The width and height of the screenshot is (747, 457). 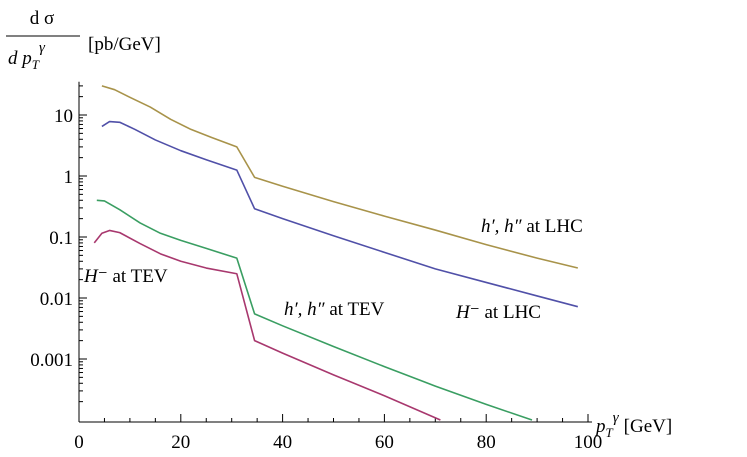 What do you see at coordinates (355, 309) in the screenshot?
I see `annotation-h-tev-rest: at TEV` at bounding box center [355, 309].